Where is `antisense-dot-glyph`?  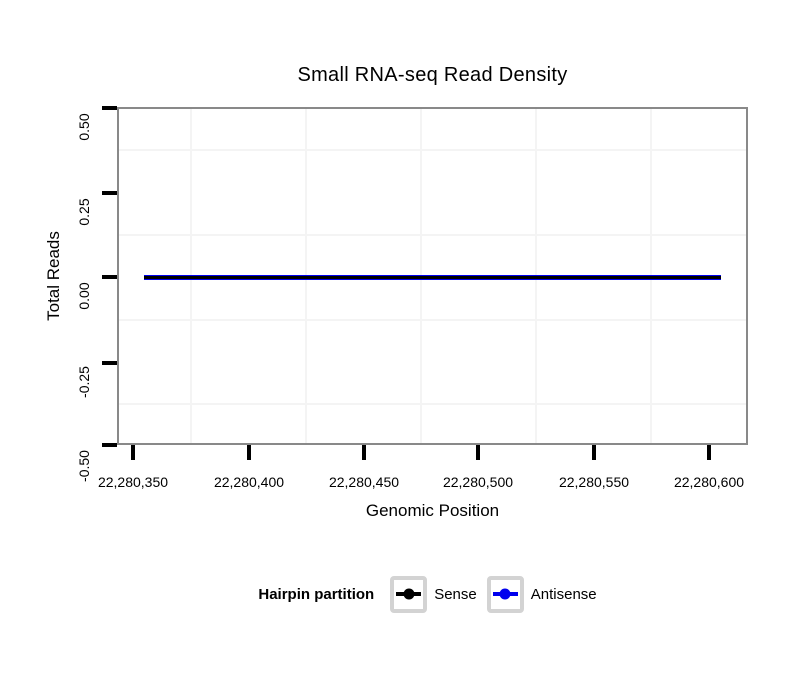 antisense-dot-glyph is located at coordinates (505, 594).